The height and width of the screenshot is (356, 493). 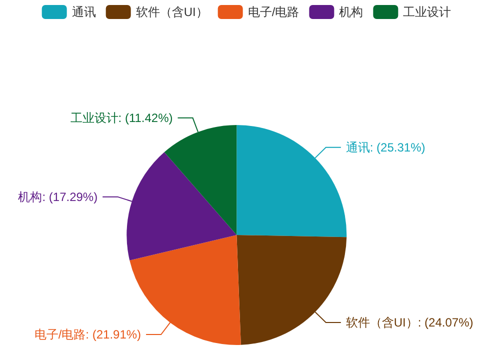 I want to click on data-label: 软件（含UI）: (24.07%), so click(x=410, y=322).